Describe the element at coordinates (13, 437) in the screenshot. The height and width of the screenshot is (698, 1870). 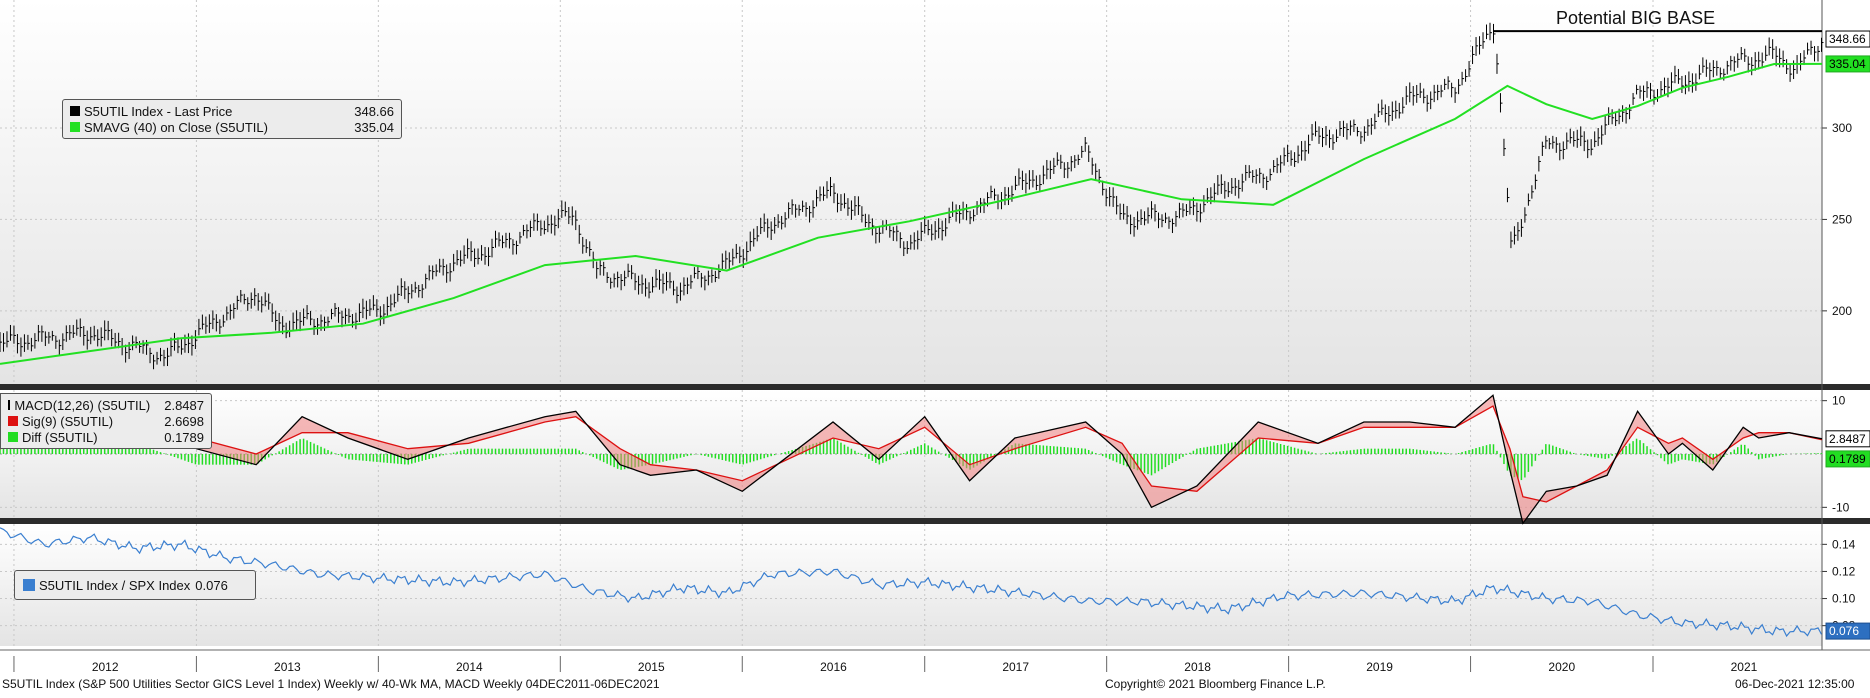
I see `diff-swatch` at that location.